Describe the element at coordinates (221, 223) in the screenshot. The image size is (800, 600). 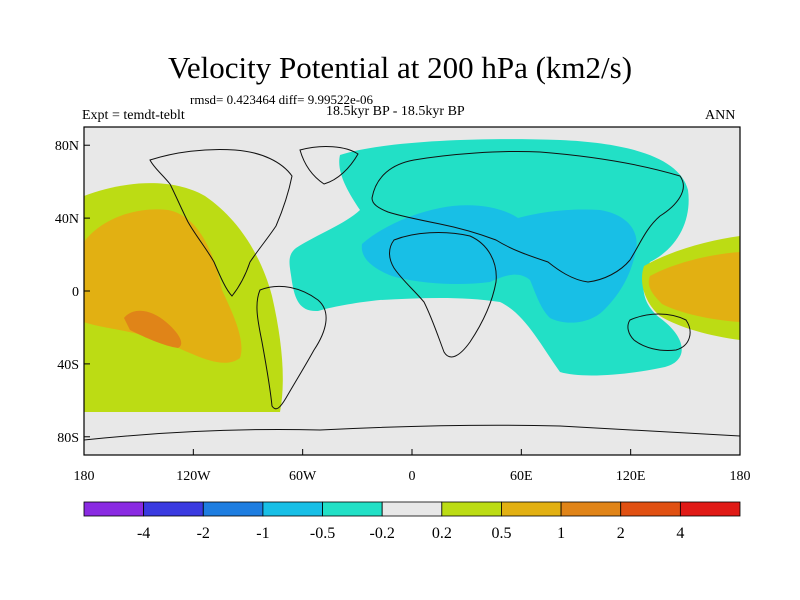
I see `coastline-north-america` at that location.